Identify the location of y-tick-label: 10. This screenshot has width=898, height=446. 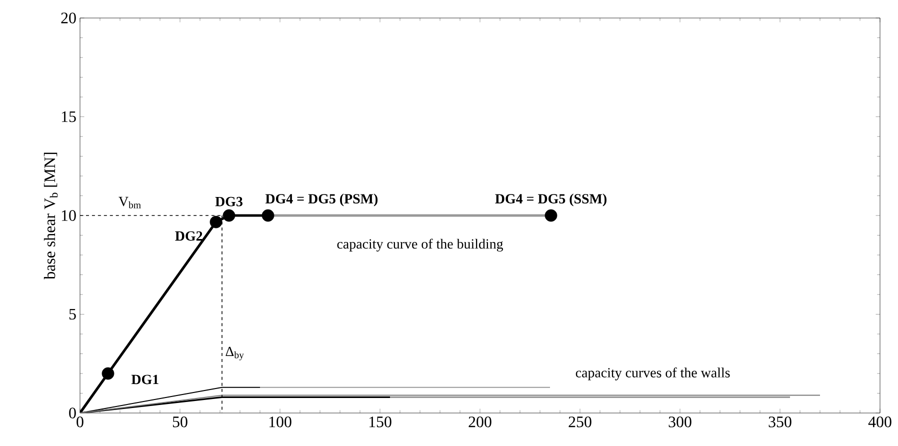
(69, 215).